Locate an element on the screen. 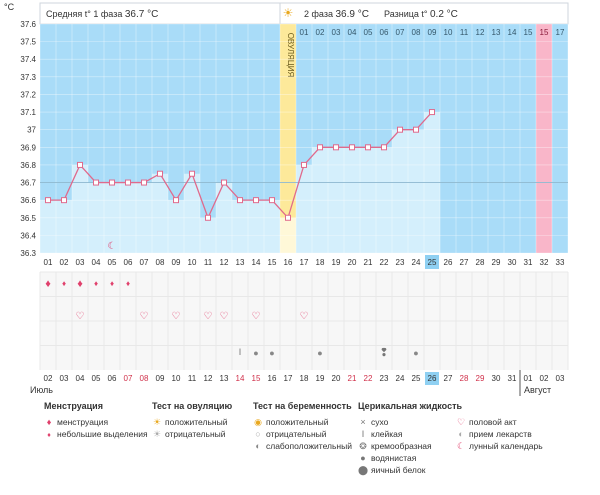  cycle-day-label: 15 is located at coordinates (272, 262).